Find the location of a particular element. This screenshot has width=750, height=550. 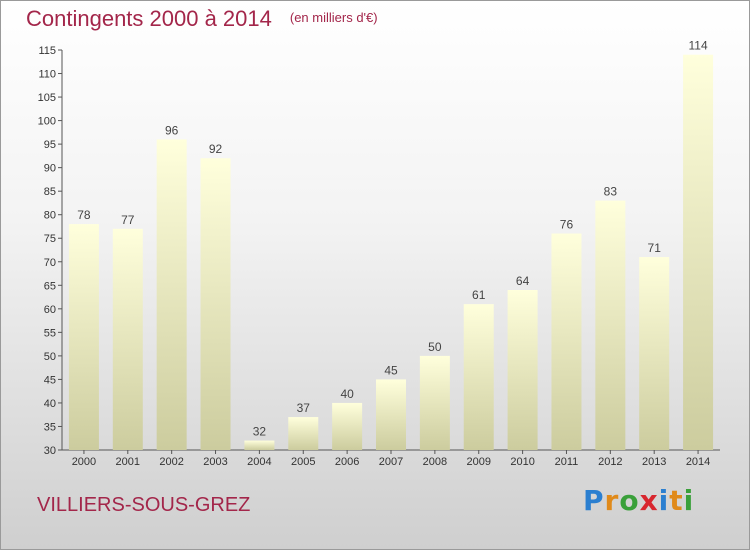

value-label: 96 is located at coordinates (172, 130).